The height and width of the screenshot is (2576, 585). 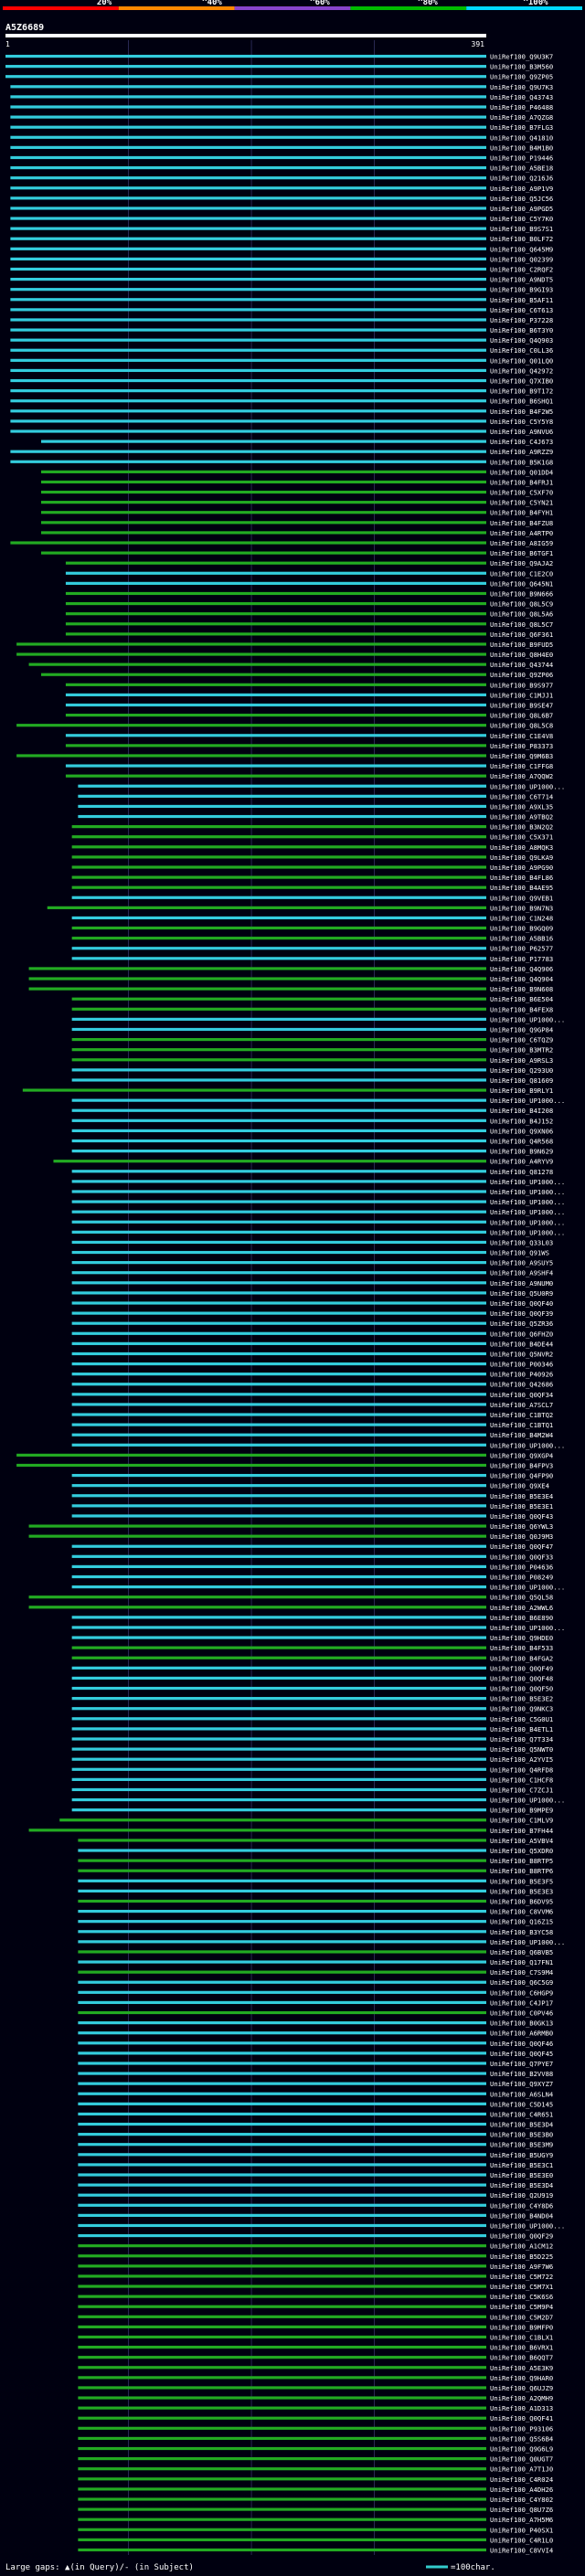 What do you see at coordinates (521, 1142) in the screenshot?
I see `hit-label: UniRef100_Q4R568` at bounding box center [521, 1142].